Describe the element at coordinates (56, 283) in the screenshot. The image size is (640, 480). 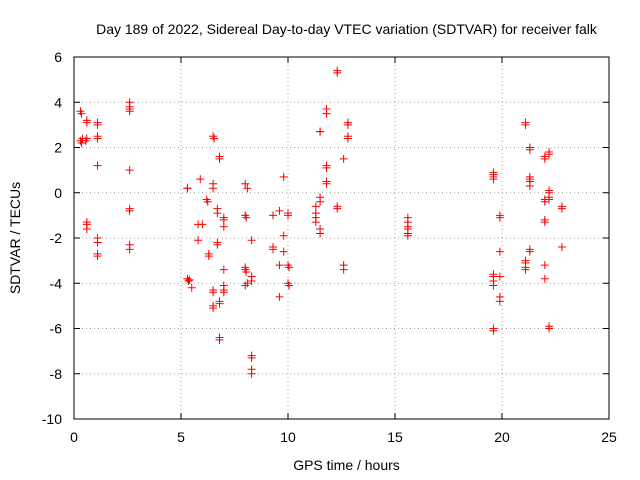
I see `y-tick-label: -4` at that location.